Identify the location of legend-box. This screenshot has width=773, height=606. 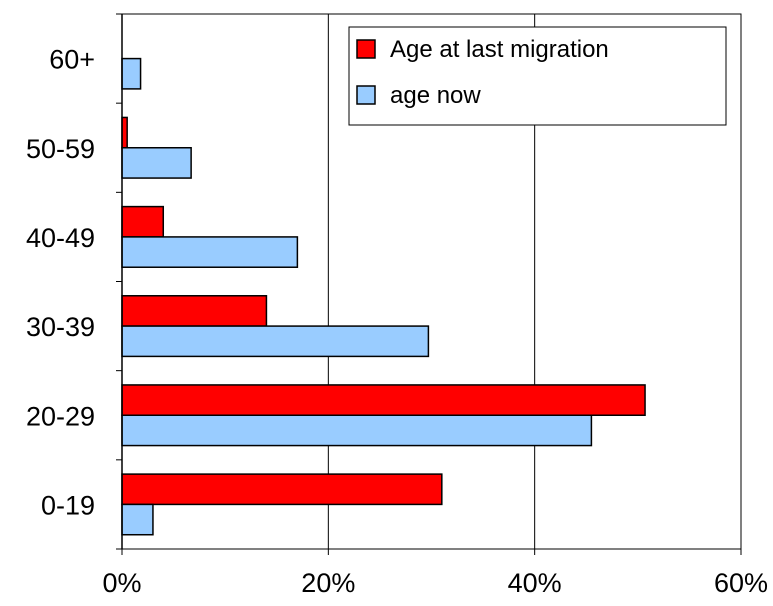
(537, 76).